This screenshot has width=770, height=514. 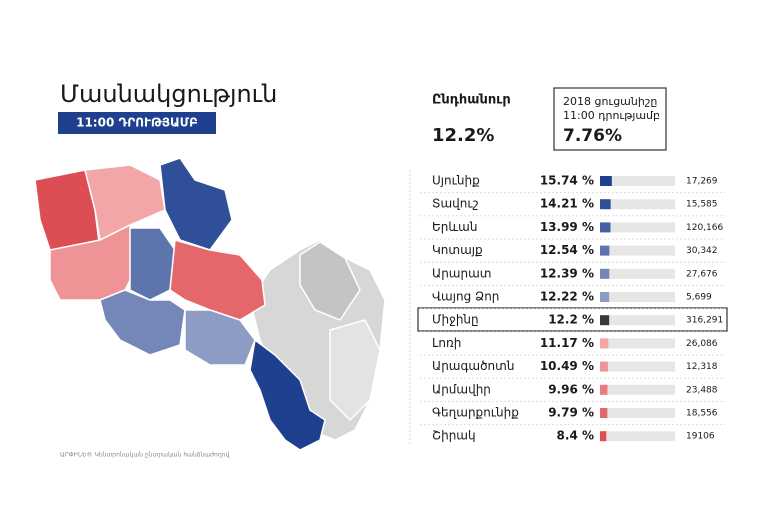 What do you see at coordinates (611, 115) in the screenshot?
I see `prev-label: 11:00 դրությամբ` at bounding box center [611, 115].